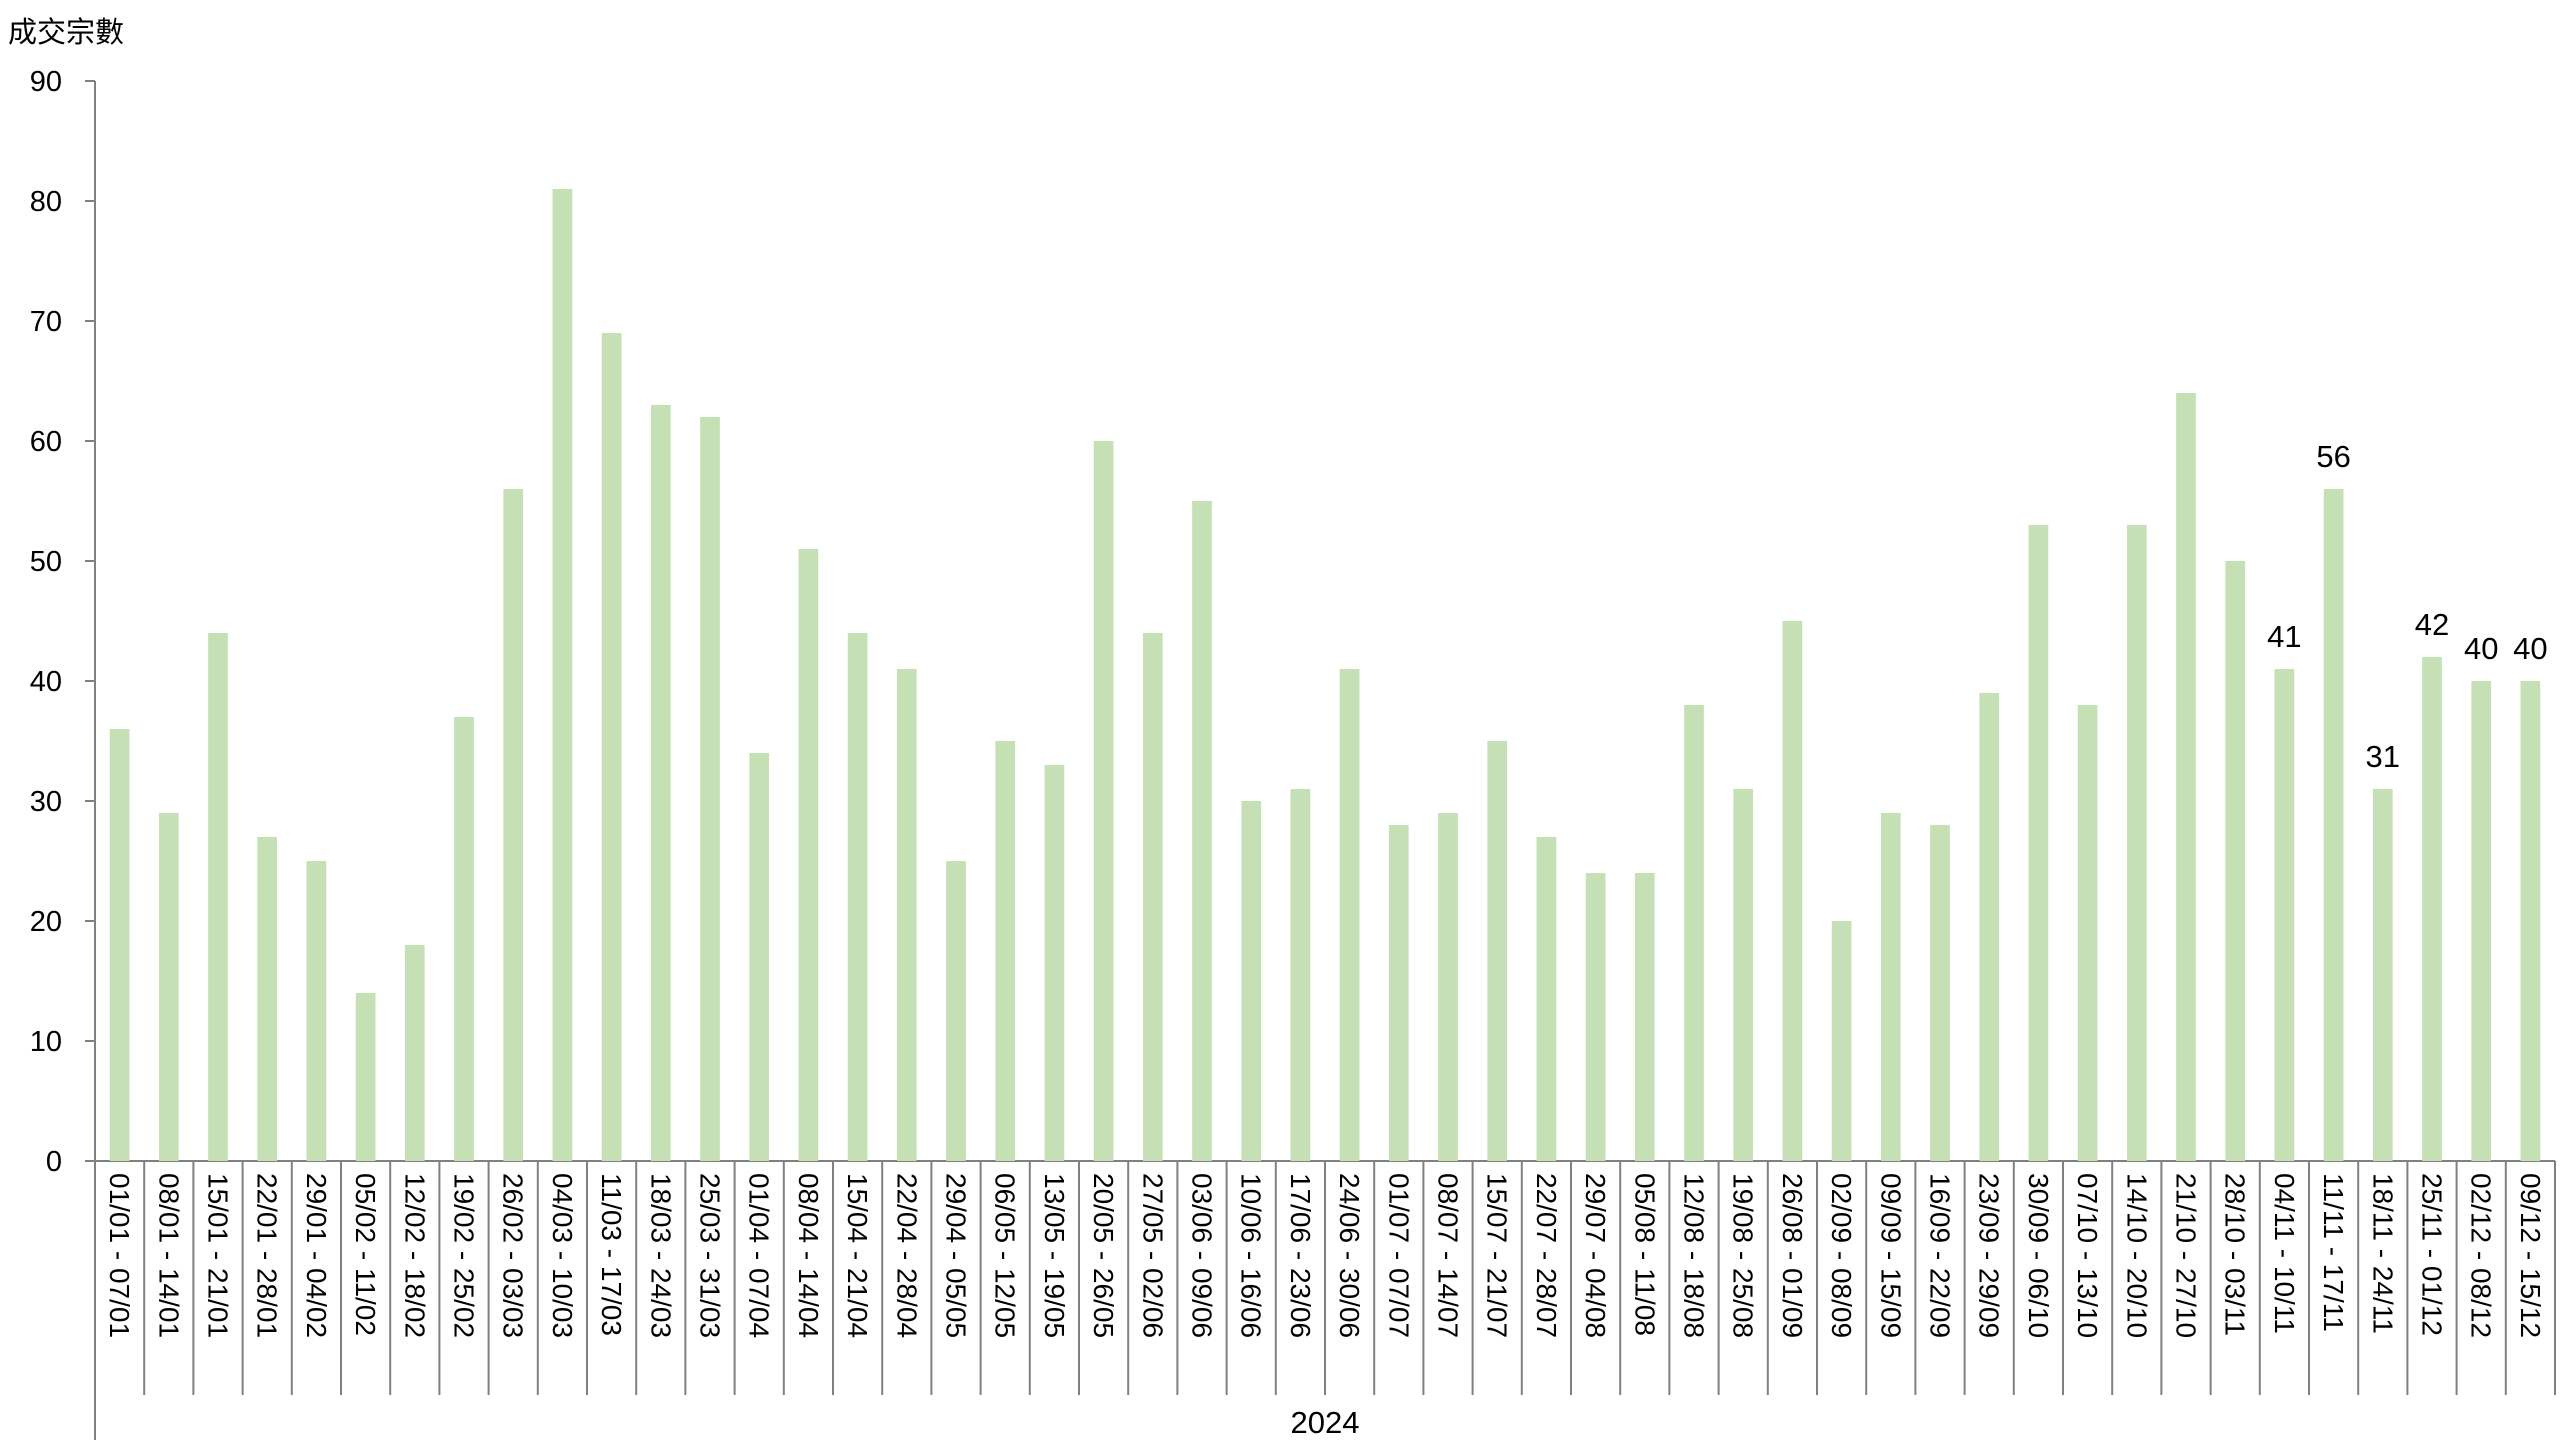 The image size is (2560, 1445). I want to click on y-tick-label: 10, so click(46, 1042).